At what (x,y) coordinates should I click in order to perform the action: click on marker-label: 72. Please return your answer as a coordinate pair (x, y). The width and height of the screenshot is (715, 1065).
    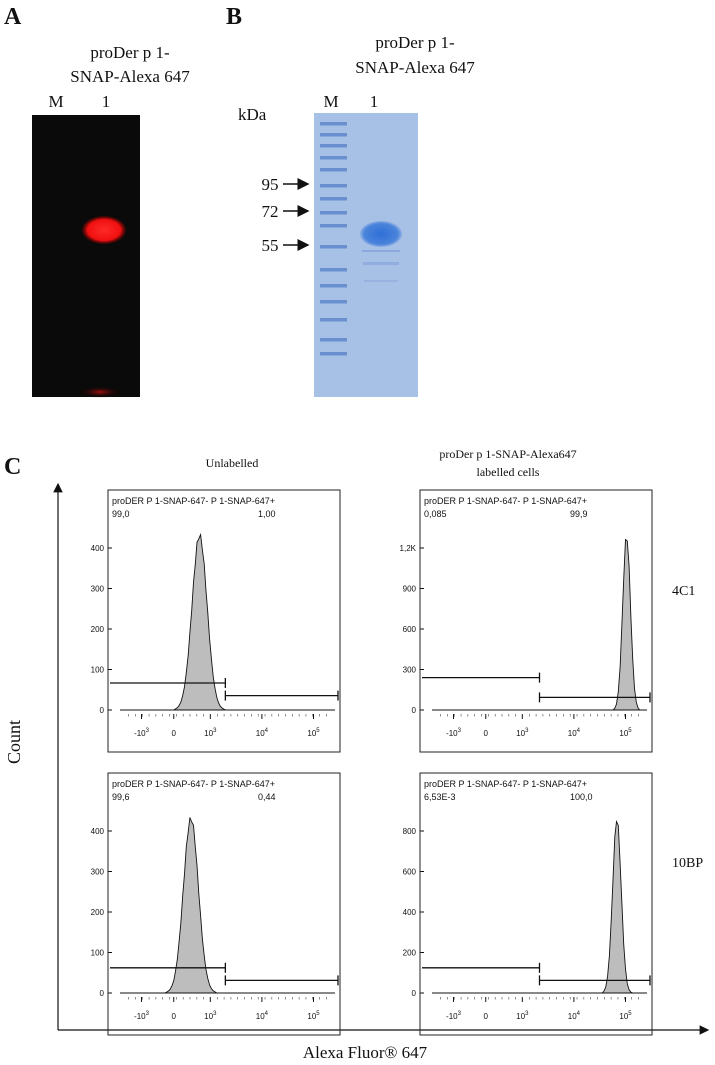
    Looking at the image, I should click on (270, 211).